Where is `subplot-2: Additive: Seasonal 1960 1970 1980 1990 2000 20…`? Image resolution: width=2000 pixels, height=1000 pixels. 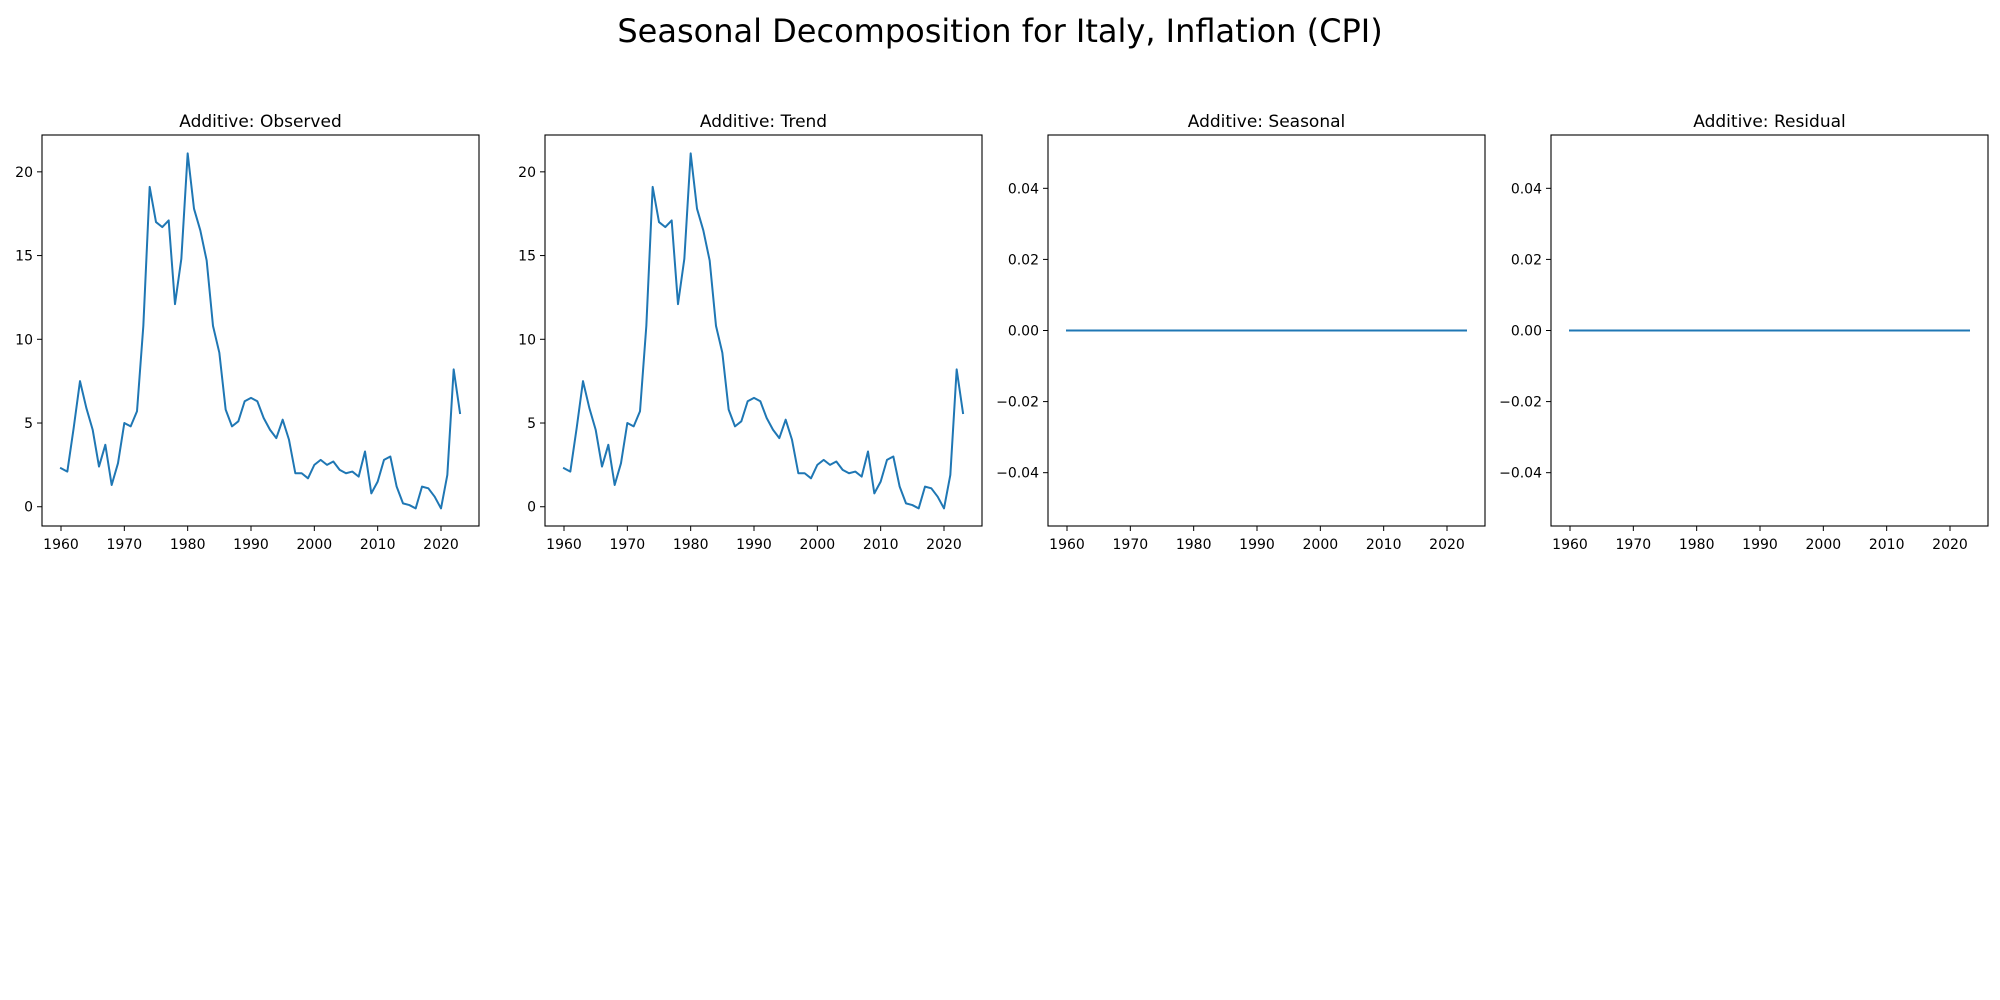 subplot-2: Additive: Seasonal 1960 1970 1980 1990 2000 20… is located at coordinates (1241, 332).